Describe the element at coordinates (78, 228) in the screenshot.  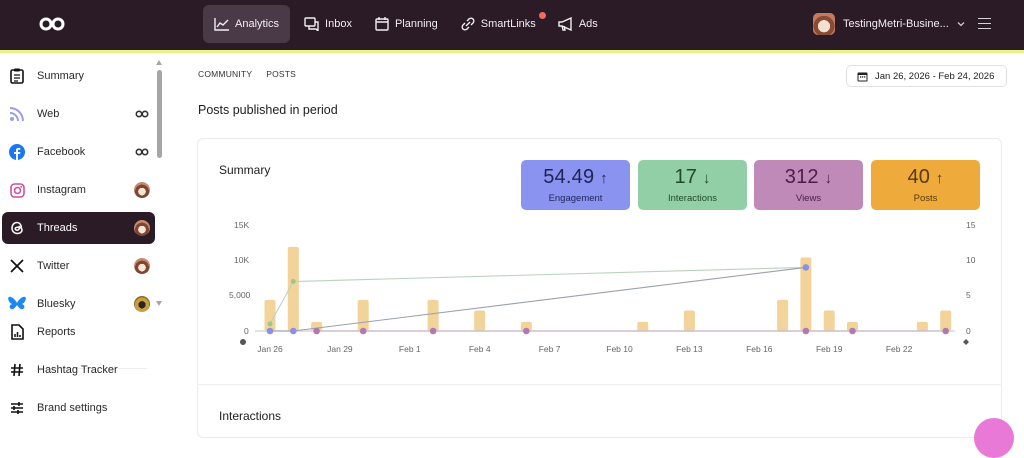
I see `sidebar-item-threads: Threads` at that location.